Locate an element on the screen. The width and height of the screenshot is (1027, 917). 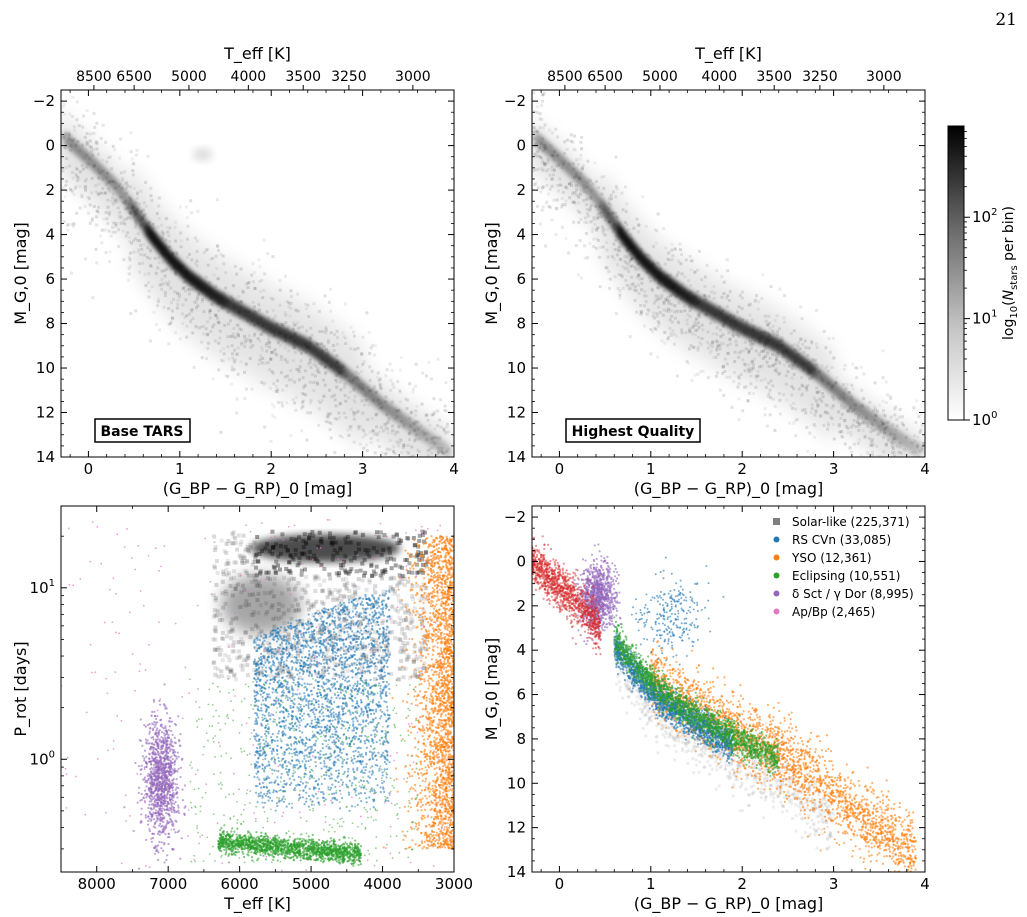
legend-item: YSO (12,361) is located at coordinates (822, 558).